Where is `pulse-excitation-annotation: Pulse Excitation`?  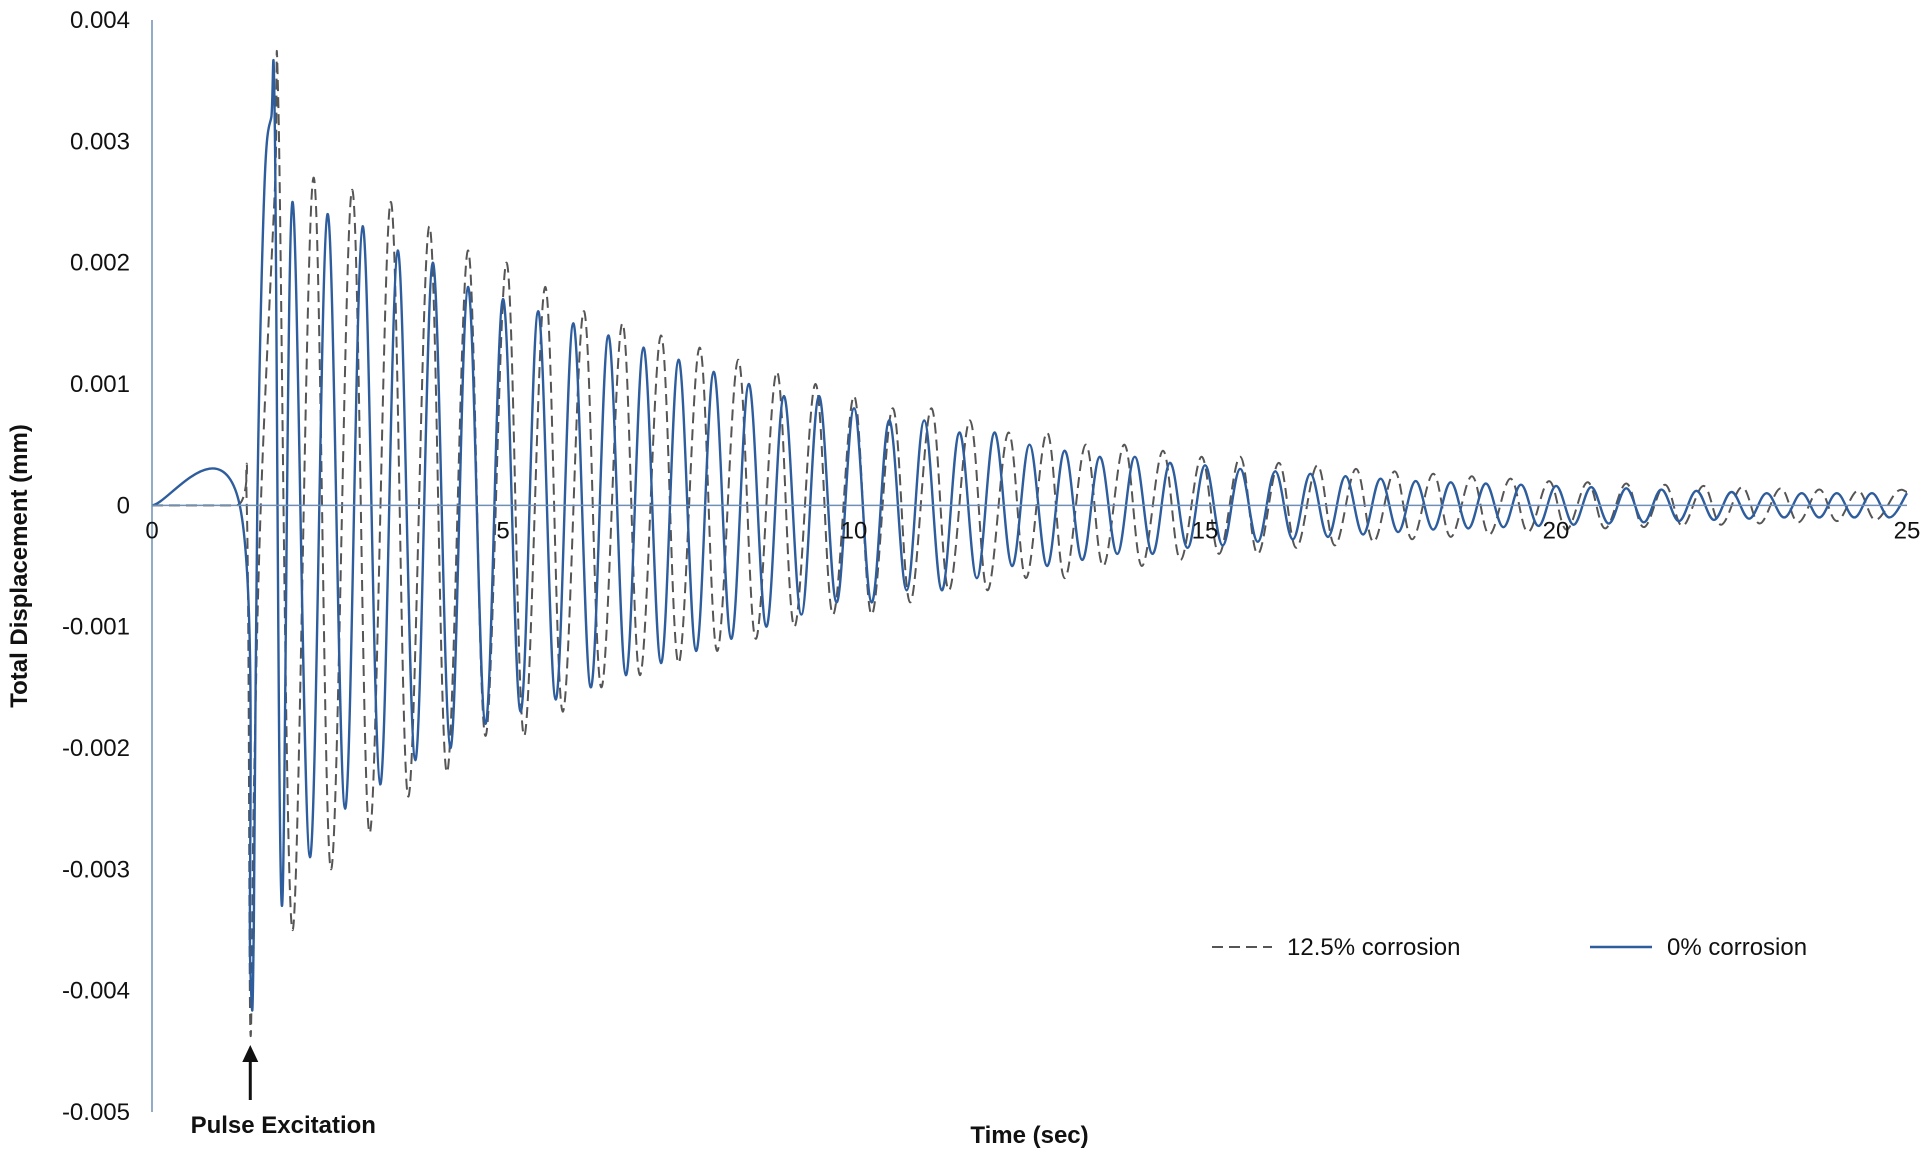 pulse-excitation-annotation: Pulse Excitation is located at coordinates (283, 1092).